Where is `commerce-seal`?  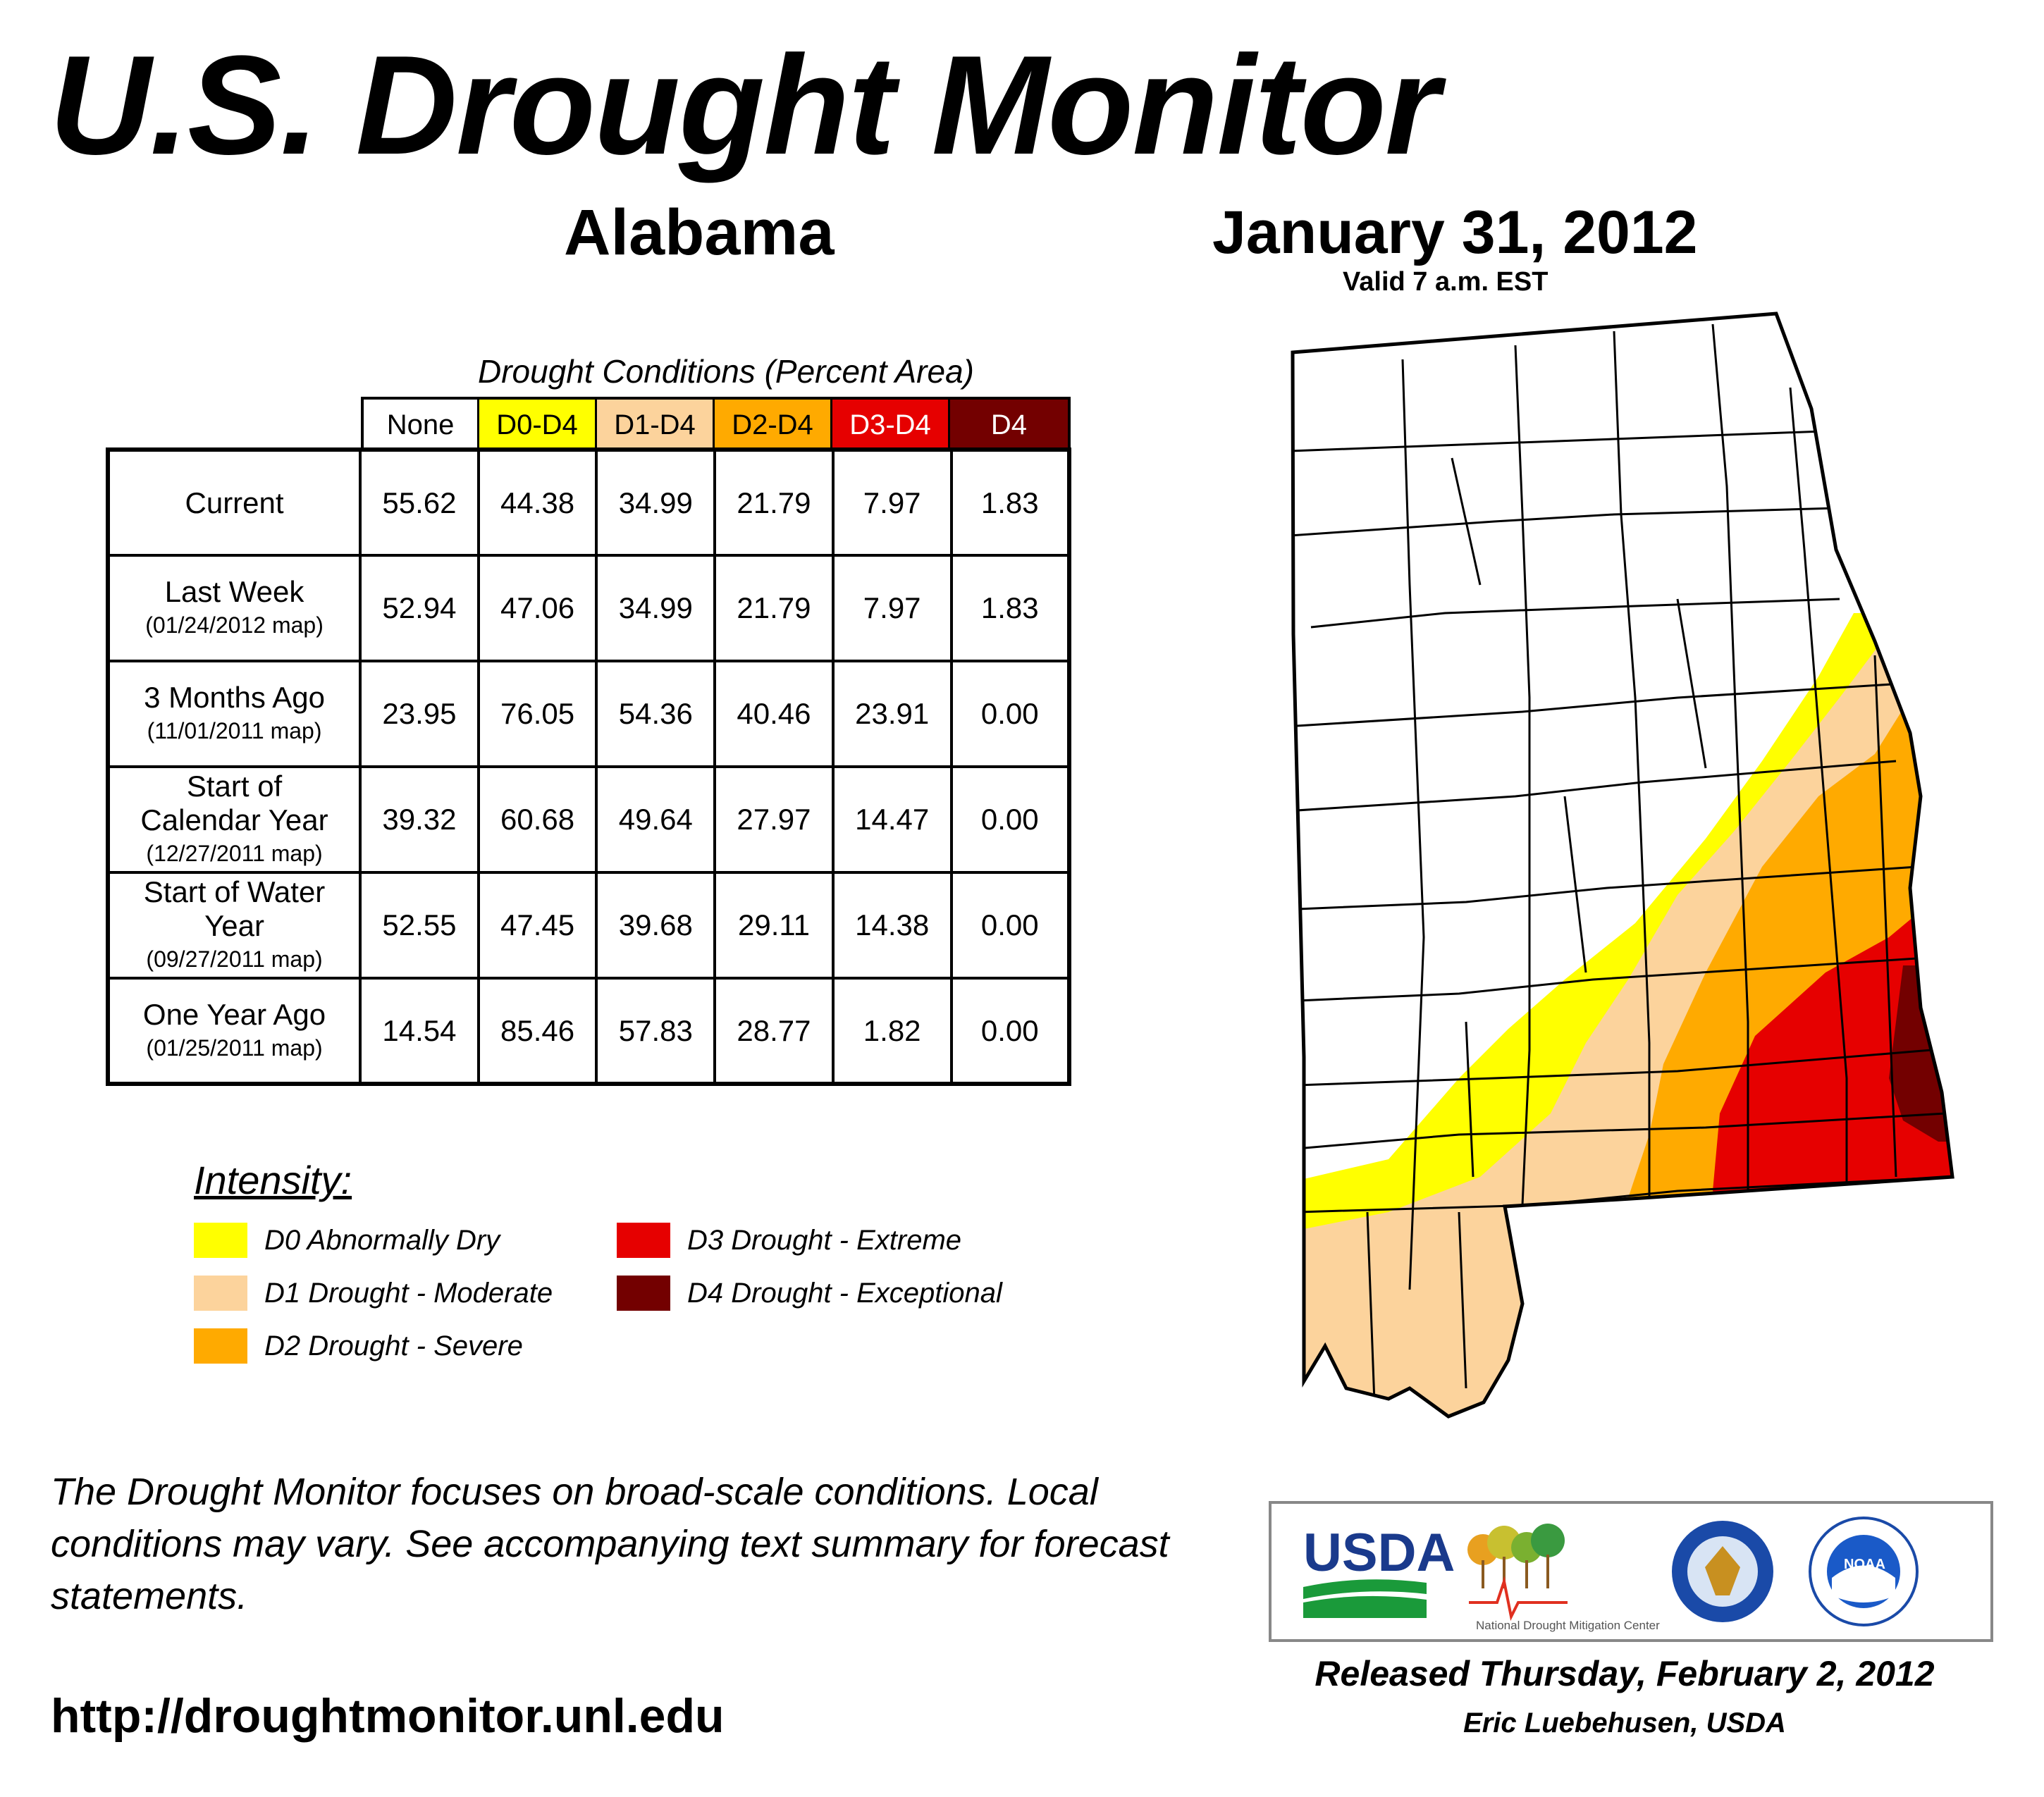 commerce-seal is located at coordinates (1723, 1572).